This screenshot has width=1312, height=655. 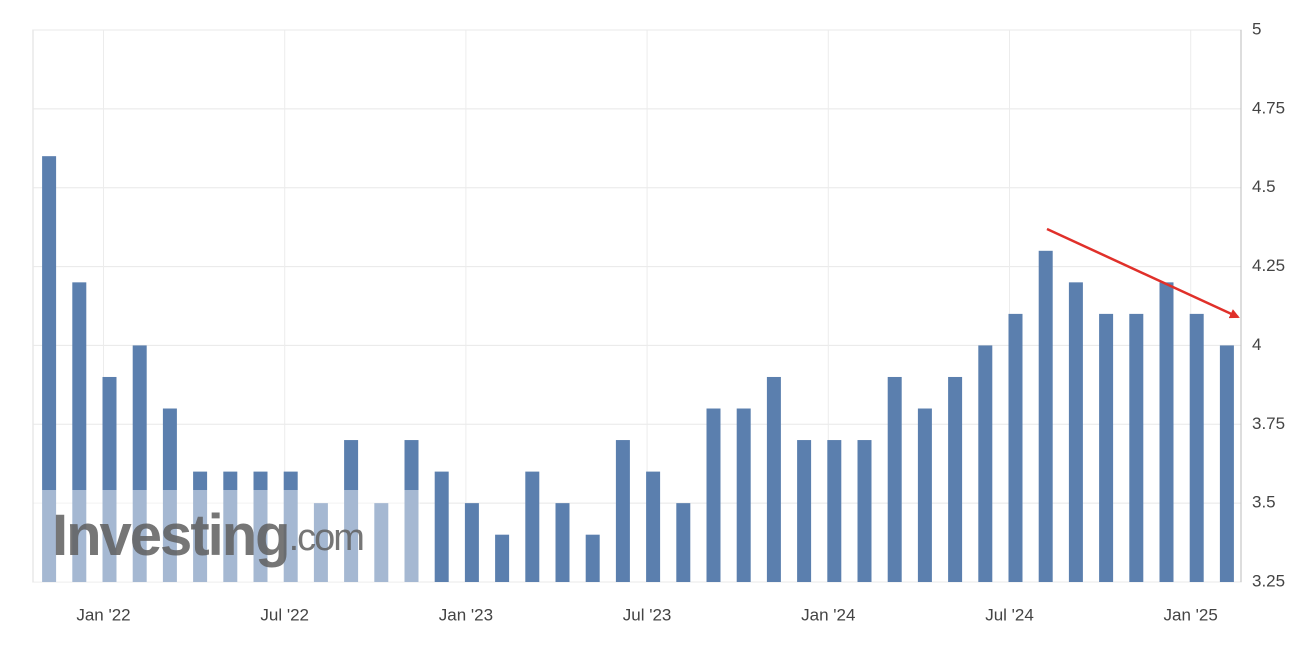 I want to click on watermark-veil, so click(x=227, y=536).